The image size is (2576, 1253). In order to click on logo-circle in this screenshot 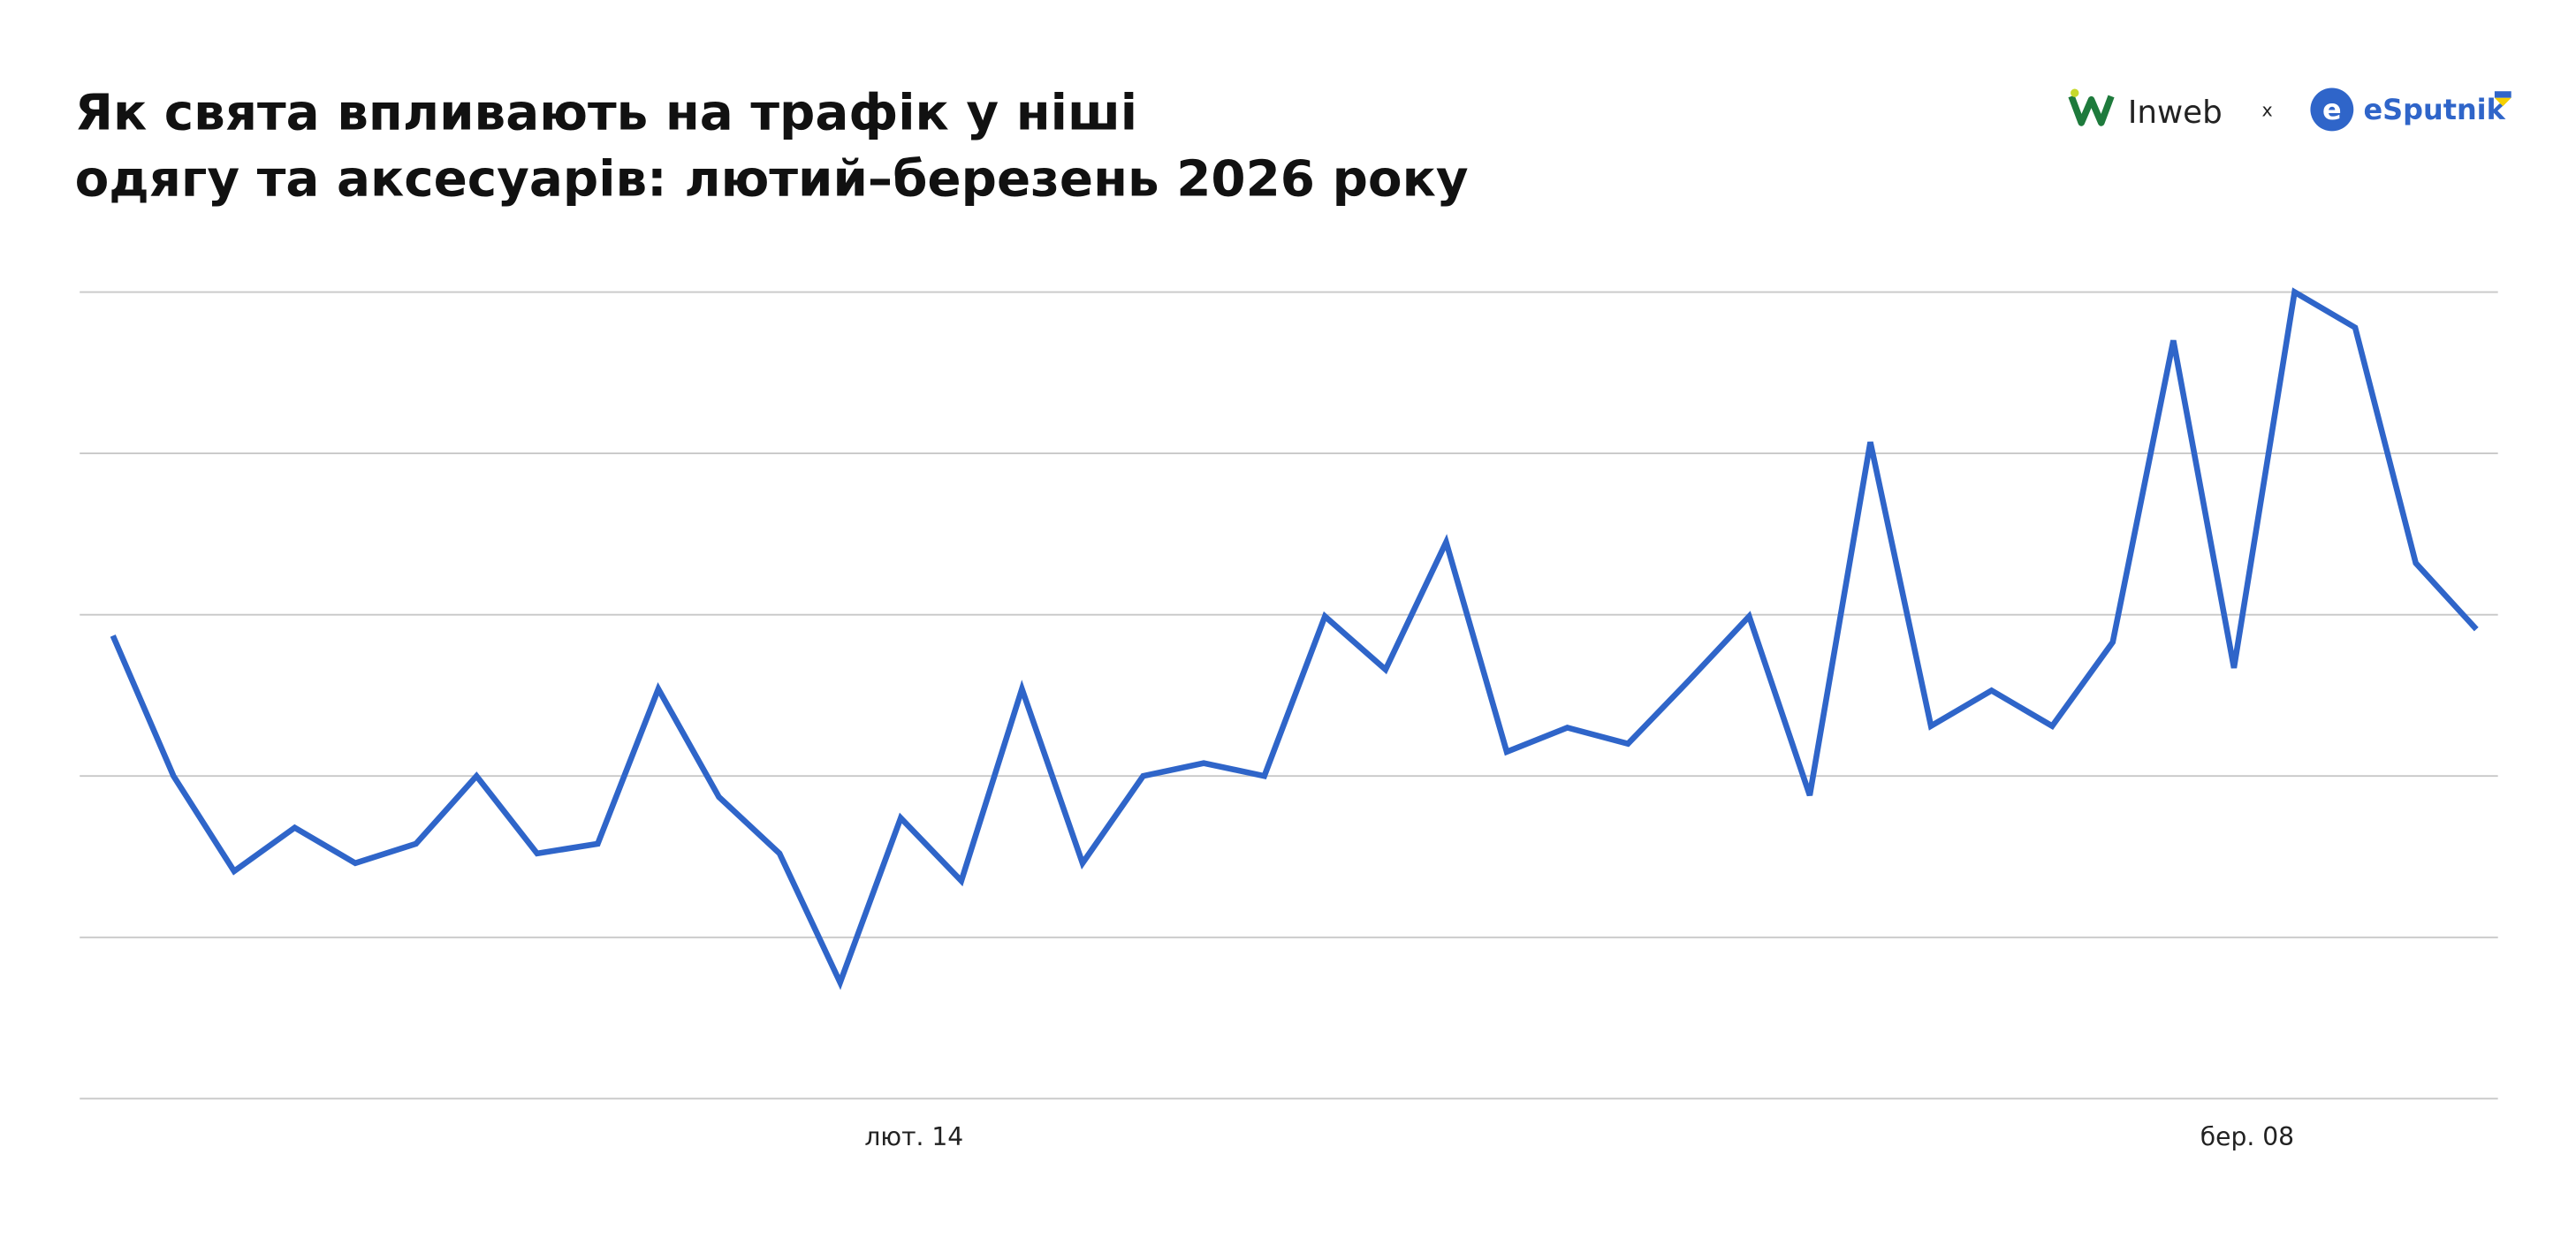, I will do `click(2332, 109)`.